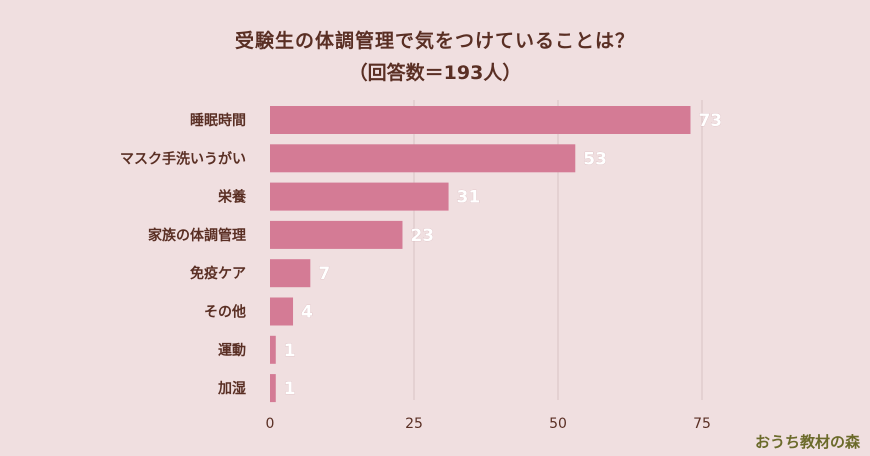 Image resolution: width=870 pixels, height=456 pixels. I want to click on category-label: 家族の体調管理, so click(197, 235).